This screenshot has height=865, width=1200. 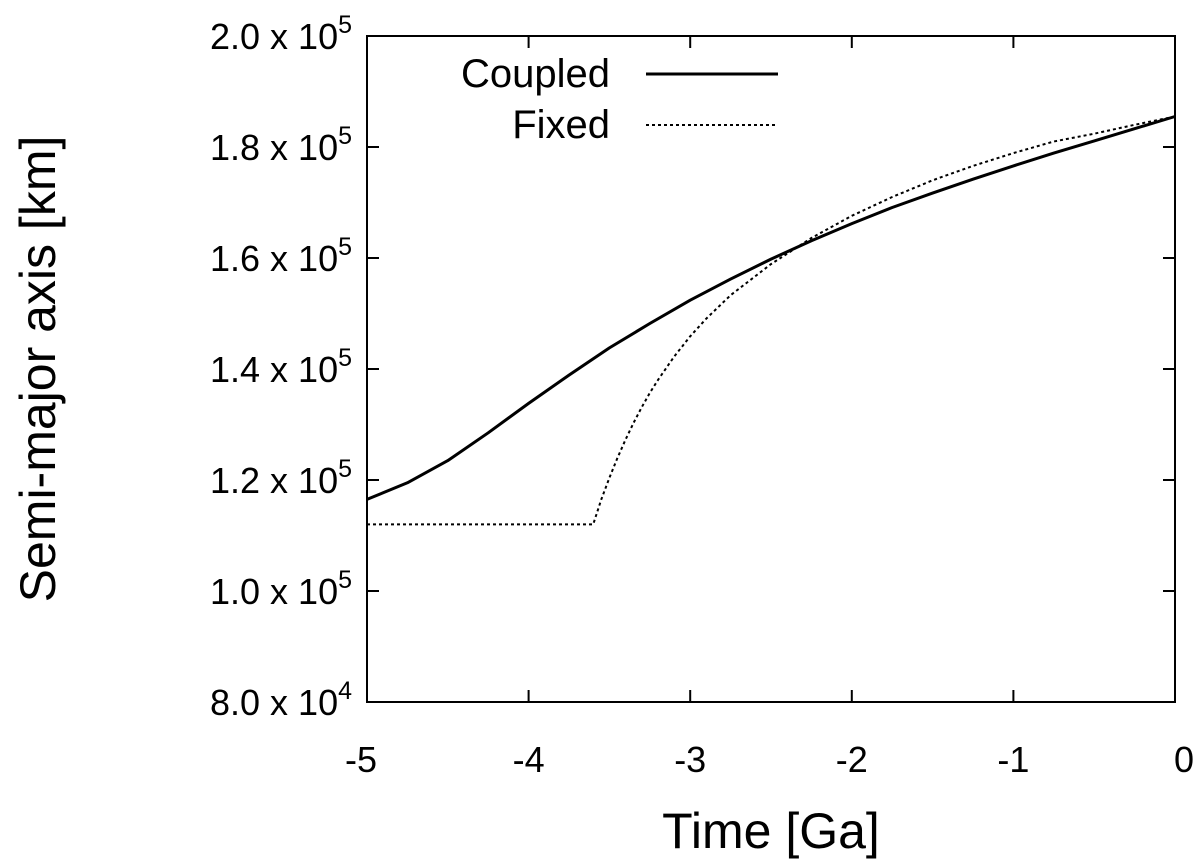 I want to click on y-tick-label: 1.8 x 10⁵, so click(x=281, y=145).